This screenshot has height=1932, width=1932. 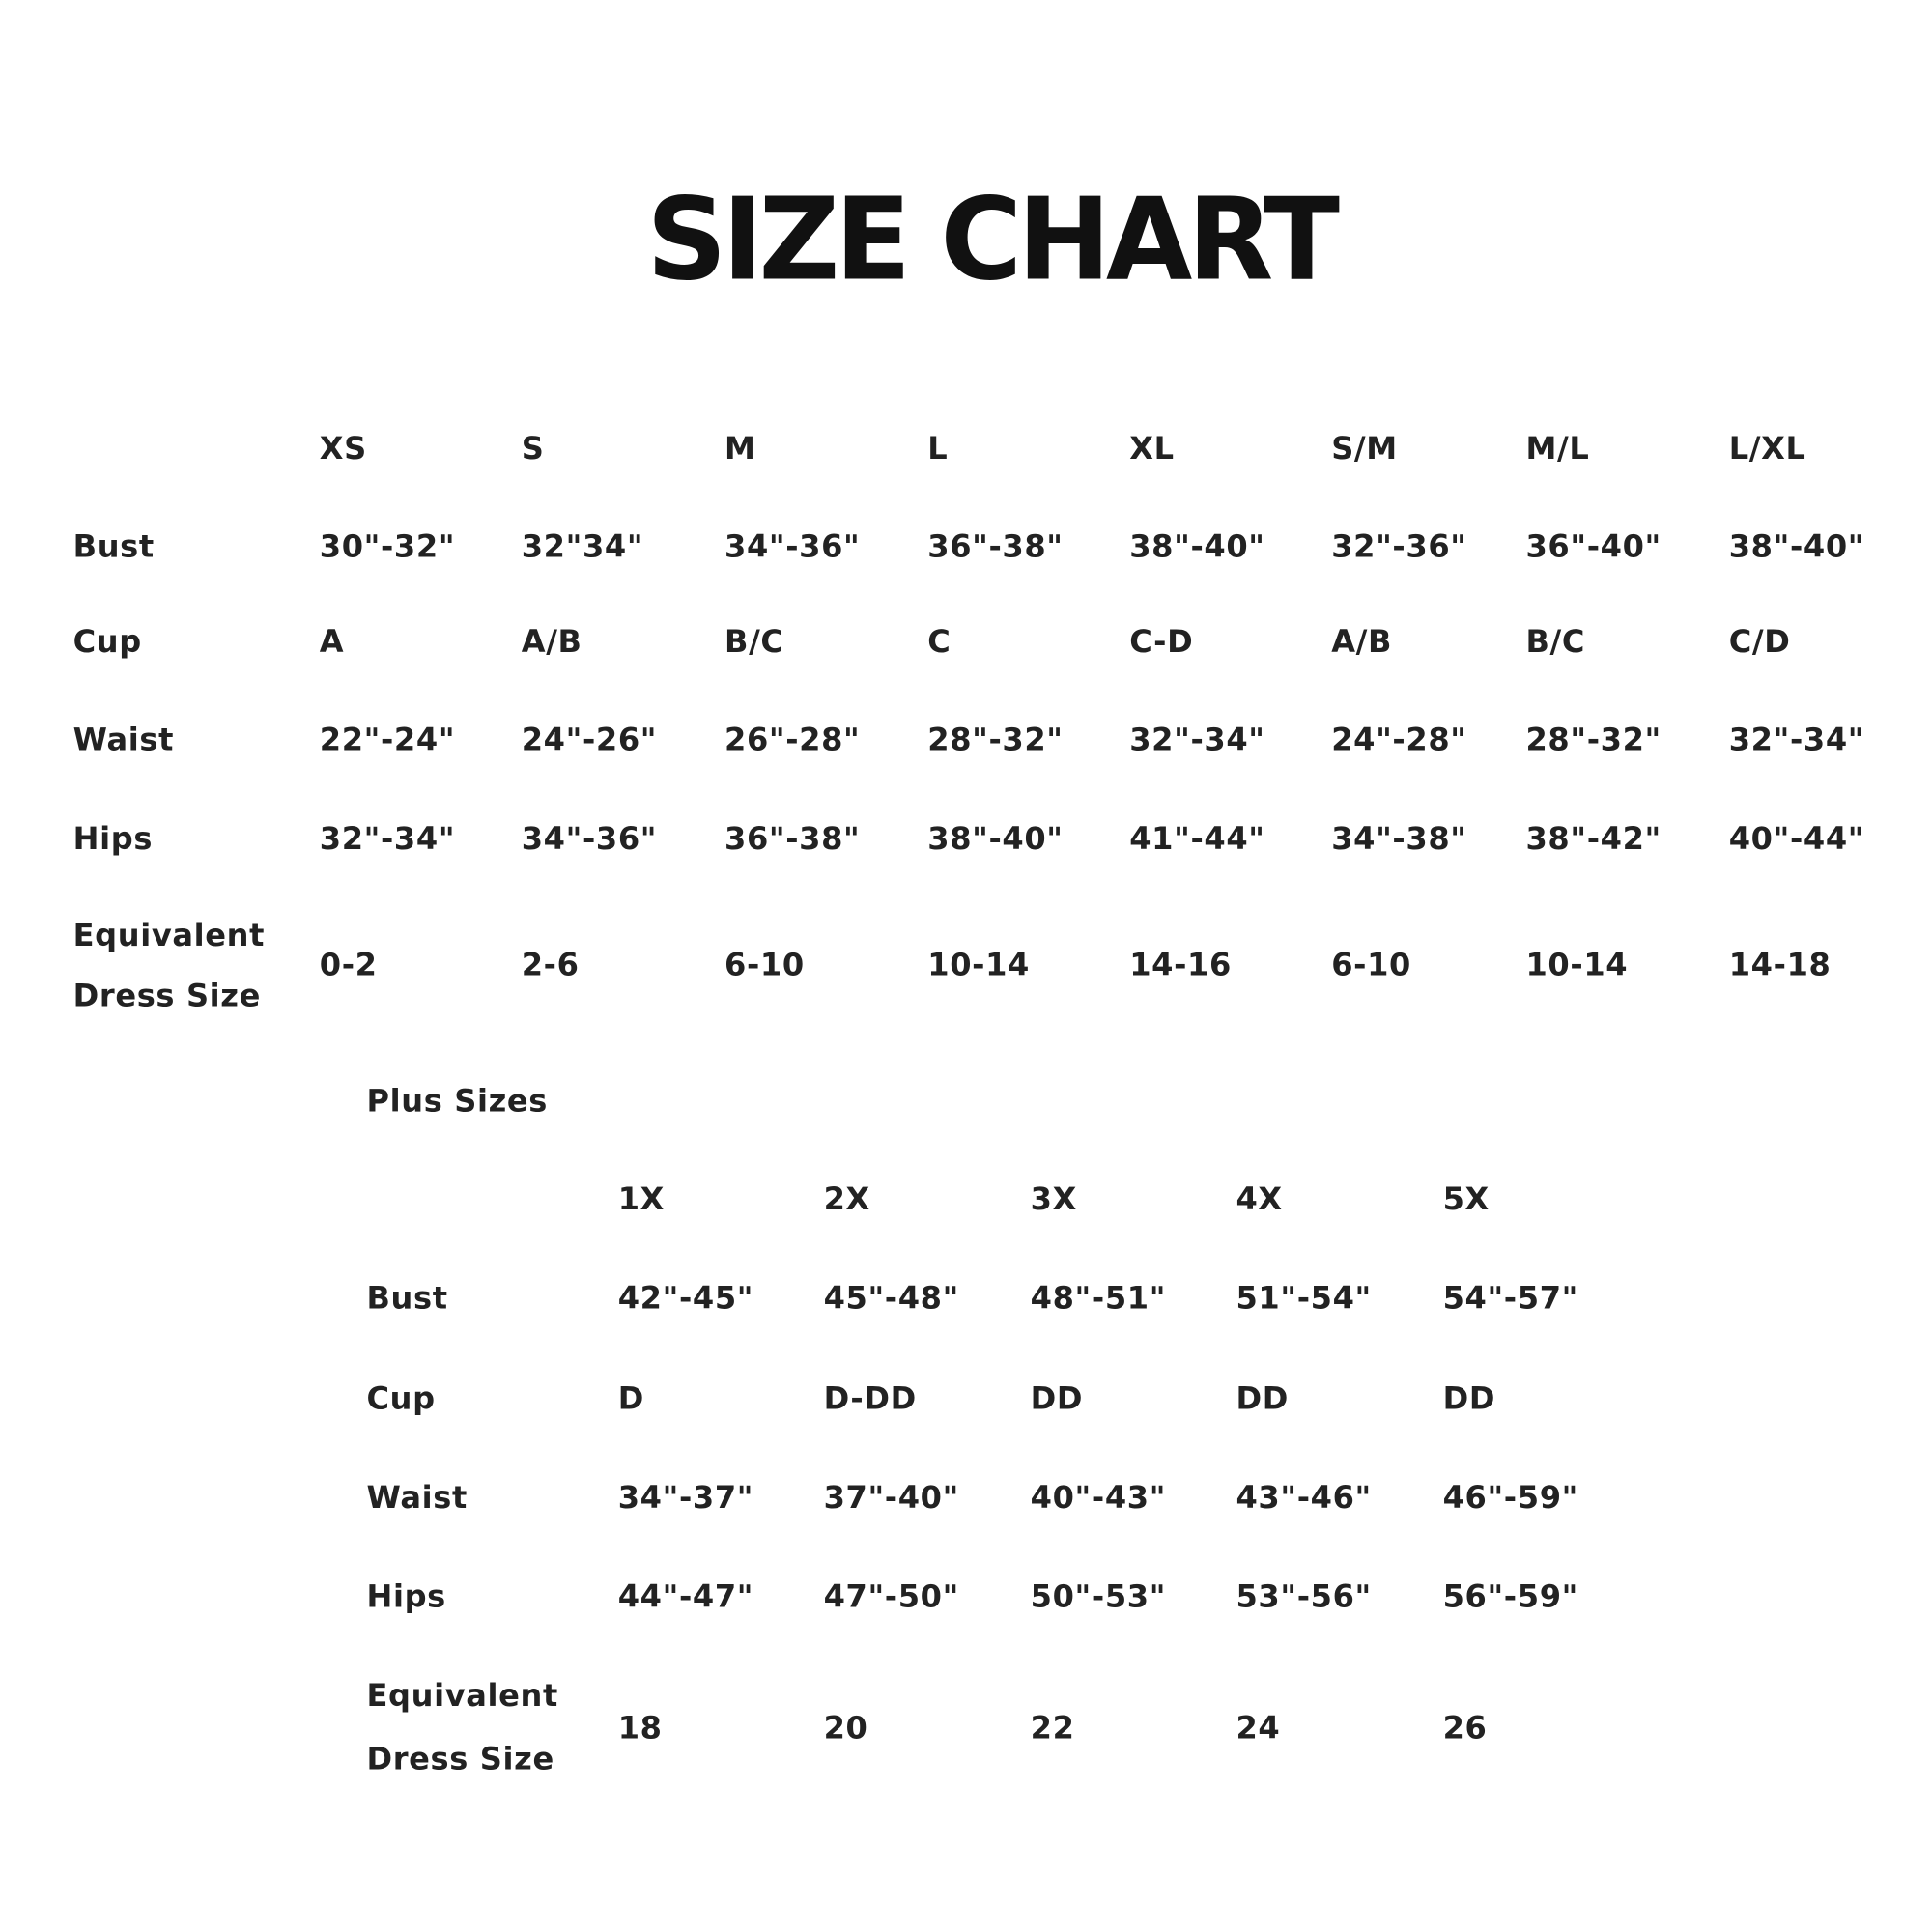 What do you see at coordinates (685, 1497) in the screenshot?
I see `table-cell: 34"-37"` at bounding box center [685, 1497].